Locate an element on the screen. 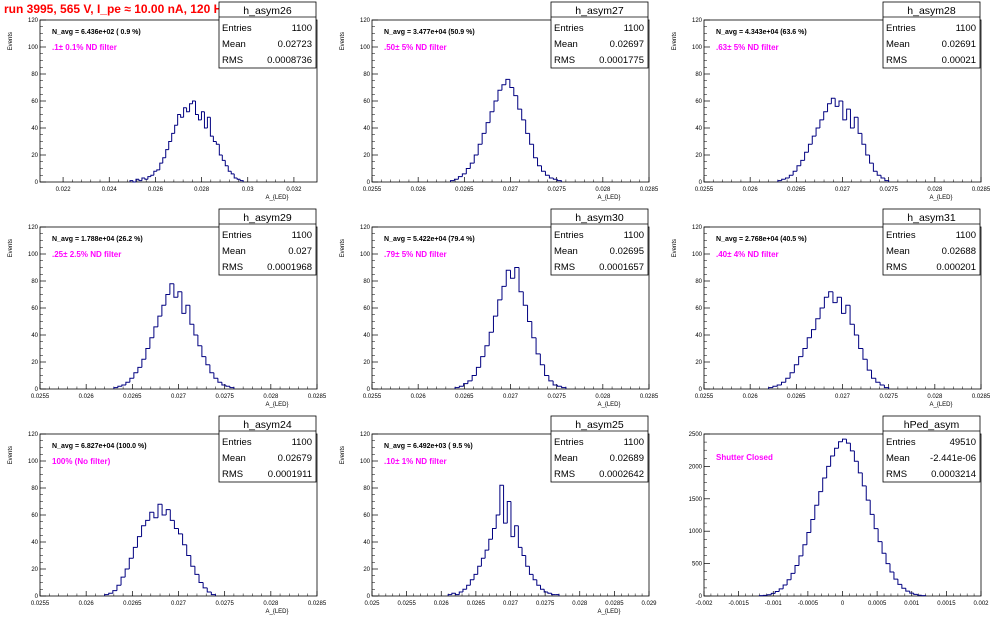 The width and height of the screenshot is (996, 622). y-tick-label: 40 is located at coordinates (34, 543).